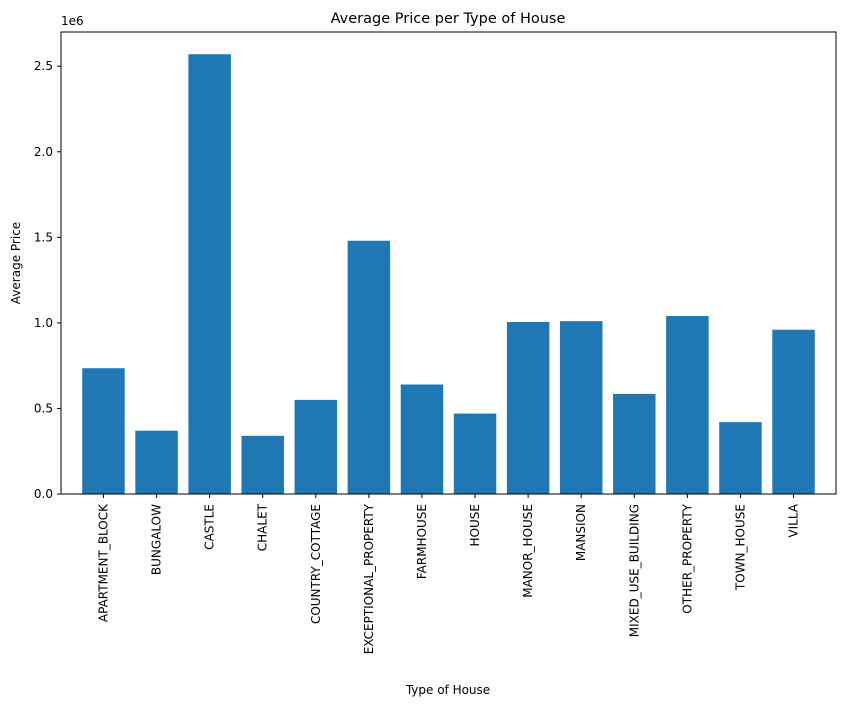 The image size is (846, 707). What do you see at coordinates (794, 520) in the screenshot?
I see `x-tick-label: VILLA` at bounding box center [794, 520].